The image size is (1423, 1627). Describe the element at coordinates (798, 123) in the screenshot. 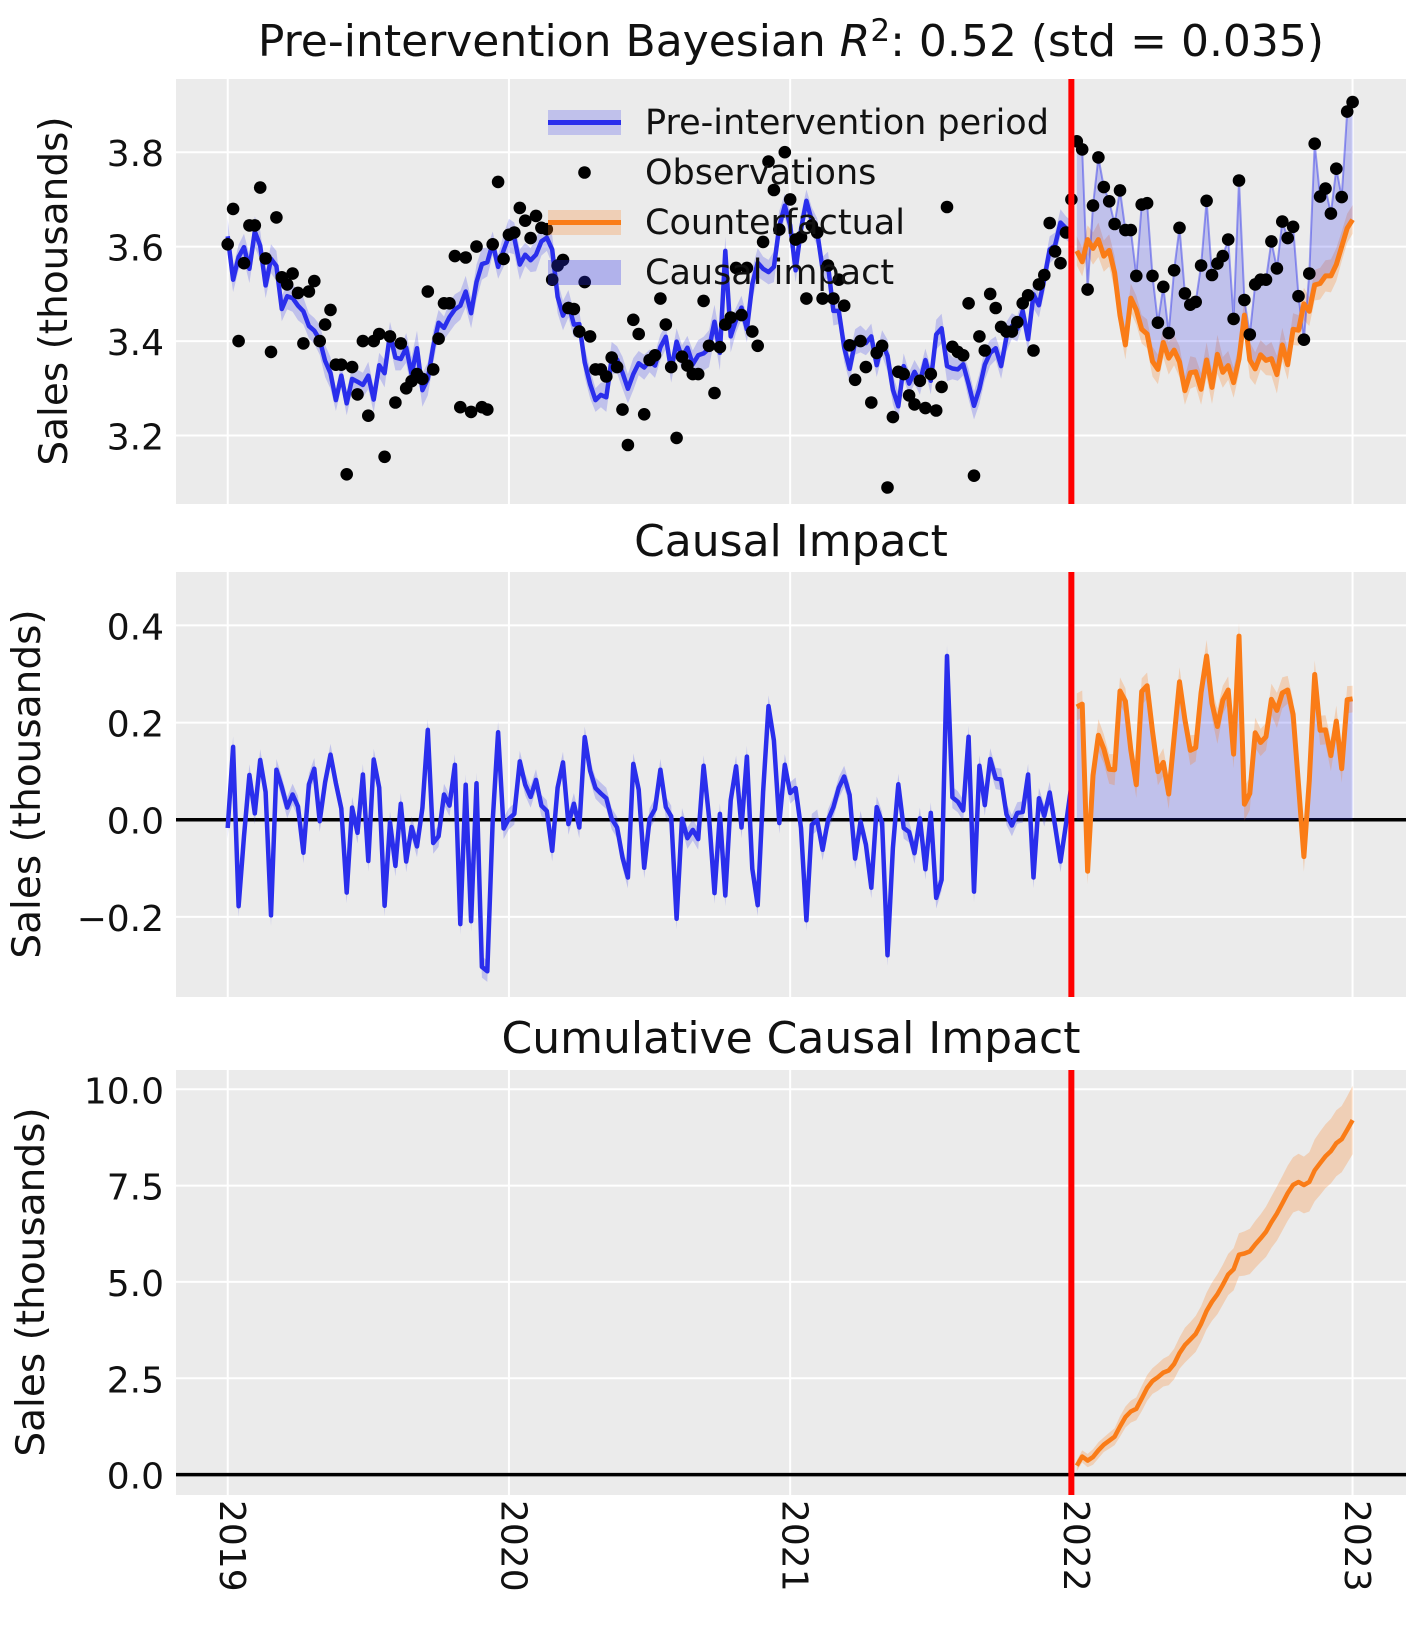

I see `legend-item-pre-intervention: Pre-intervention period` at that location.